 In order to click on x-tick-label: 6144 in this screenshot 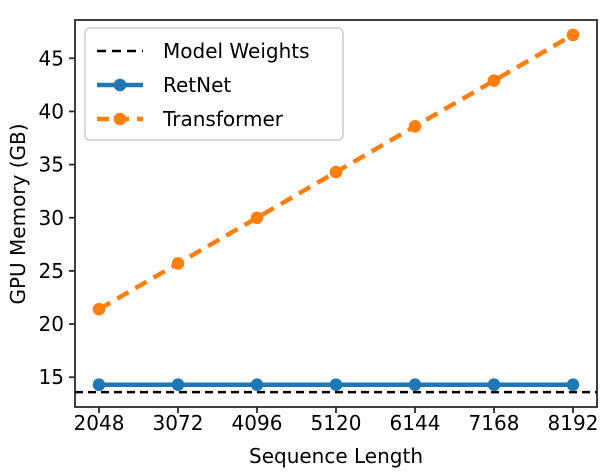, I will do `click(415, 423)`.